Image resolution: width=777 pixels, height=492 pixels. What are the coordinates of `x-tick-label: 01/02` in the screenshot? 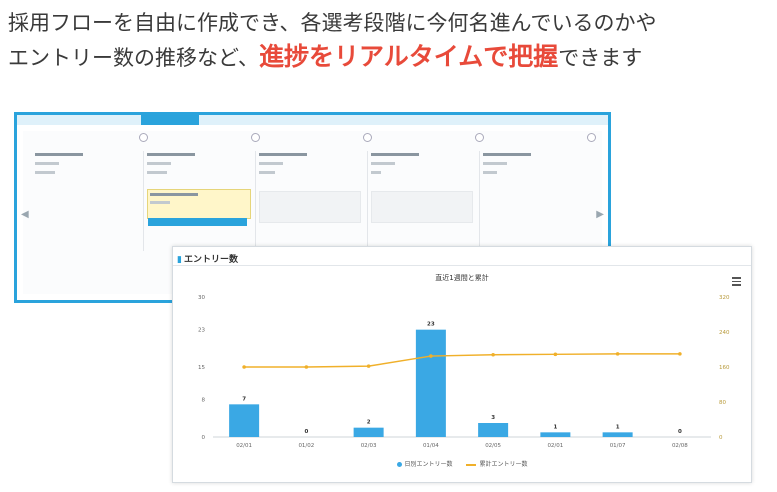 It's located at (306, 446).